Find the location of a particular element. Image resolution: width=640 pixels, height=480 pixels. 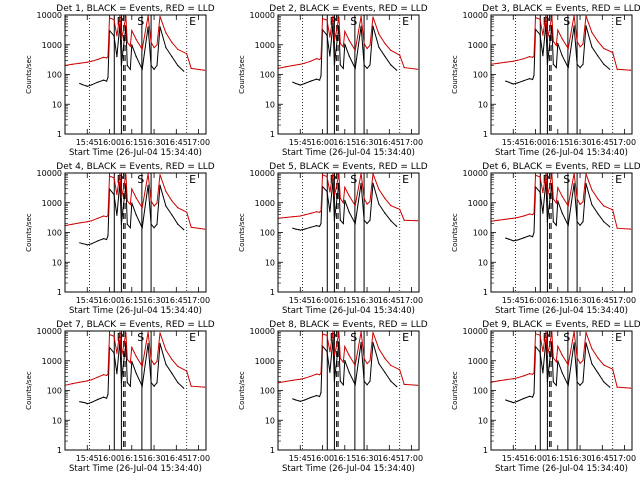

y-tick-label: 1 is located at coordinates (272, 292).